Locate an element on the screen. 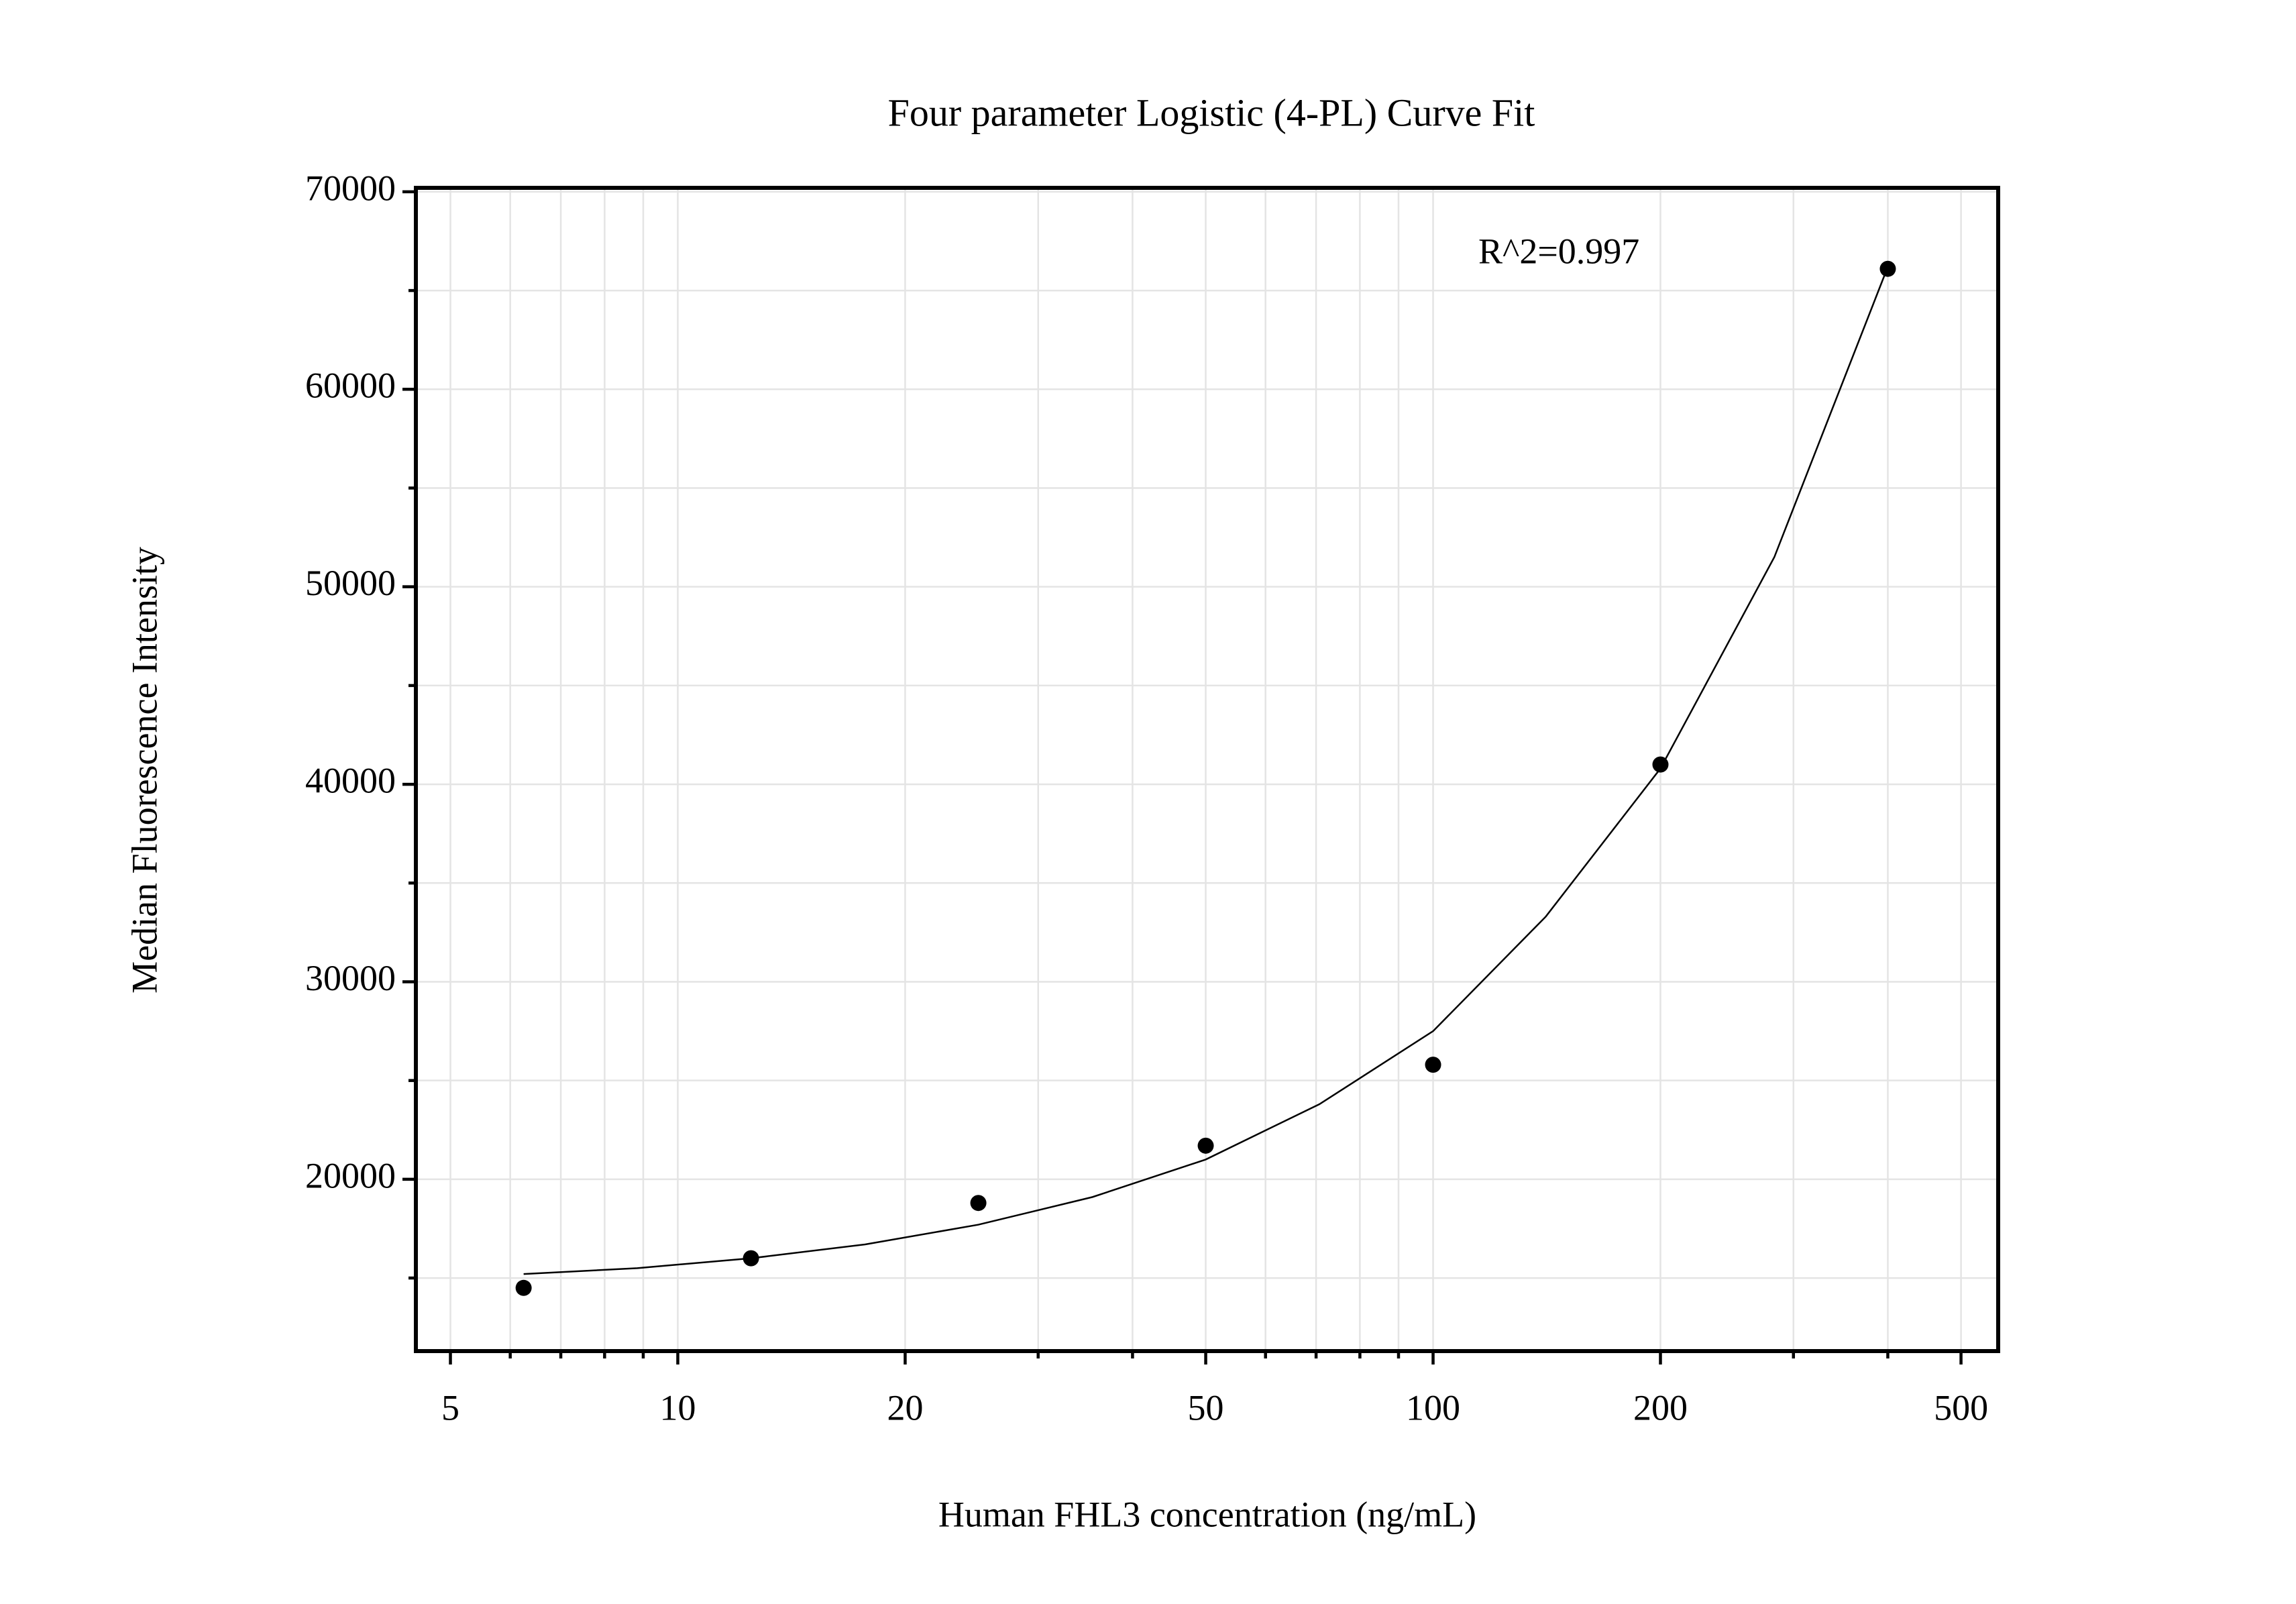 Image resolution: width=2296 pixels, height=1604 pixels. x-tick-label: 500 is located at coordinates (1961, 1407).